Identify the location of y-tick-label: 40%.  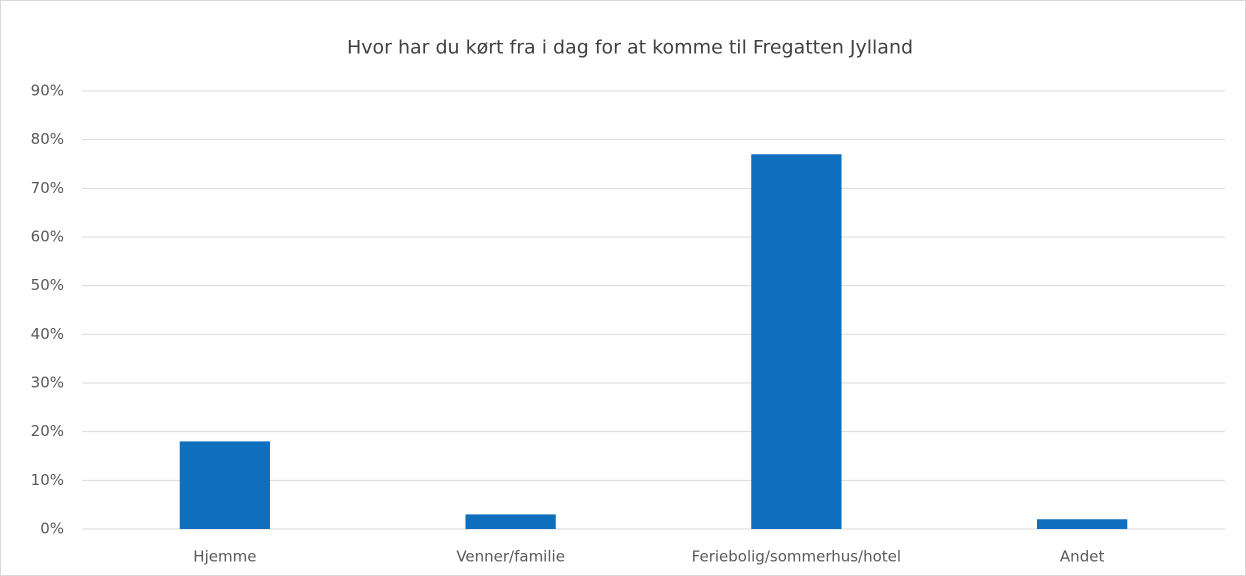
(47, 334).